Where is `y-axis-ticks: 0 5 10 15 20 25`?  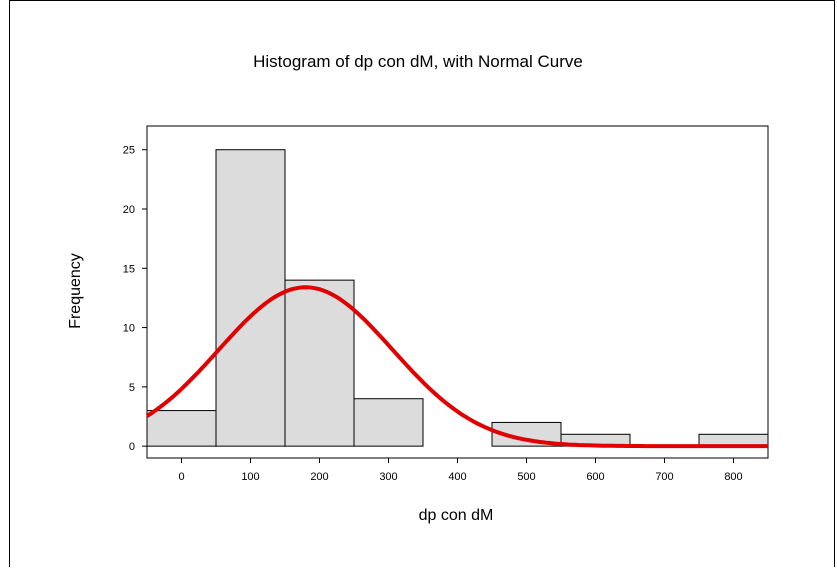 y-axis-ticks: 0 5 10 15 20 25 is located at coordinates (135, 299).